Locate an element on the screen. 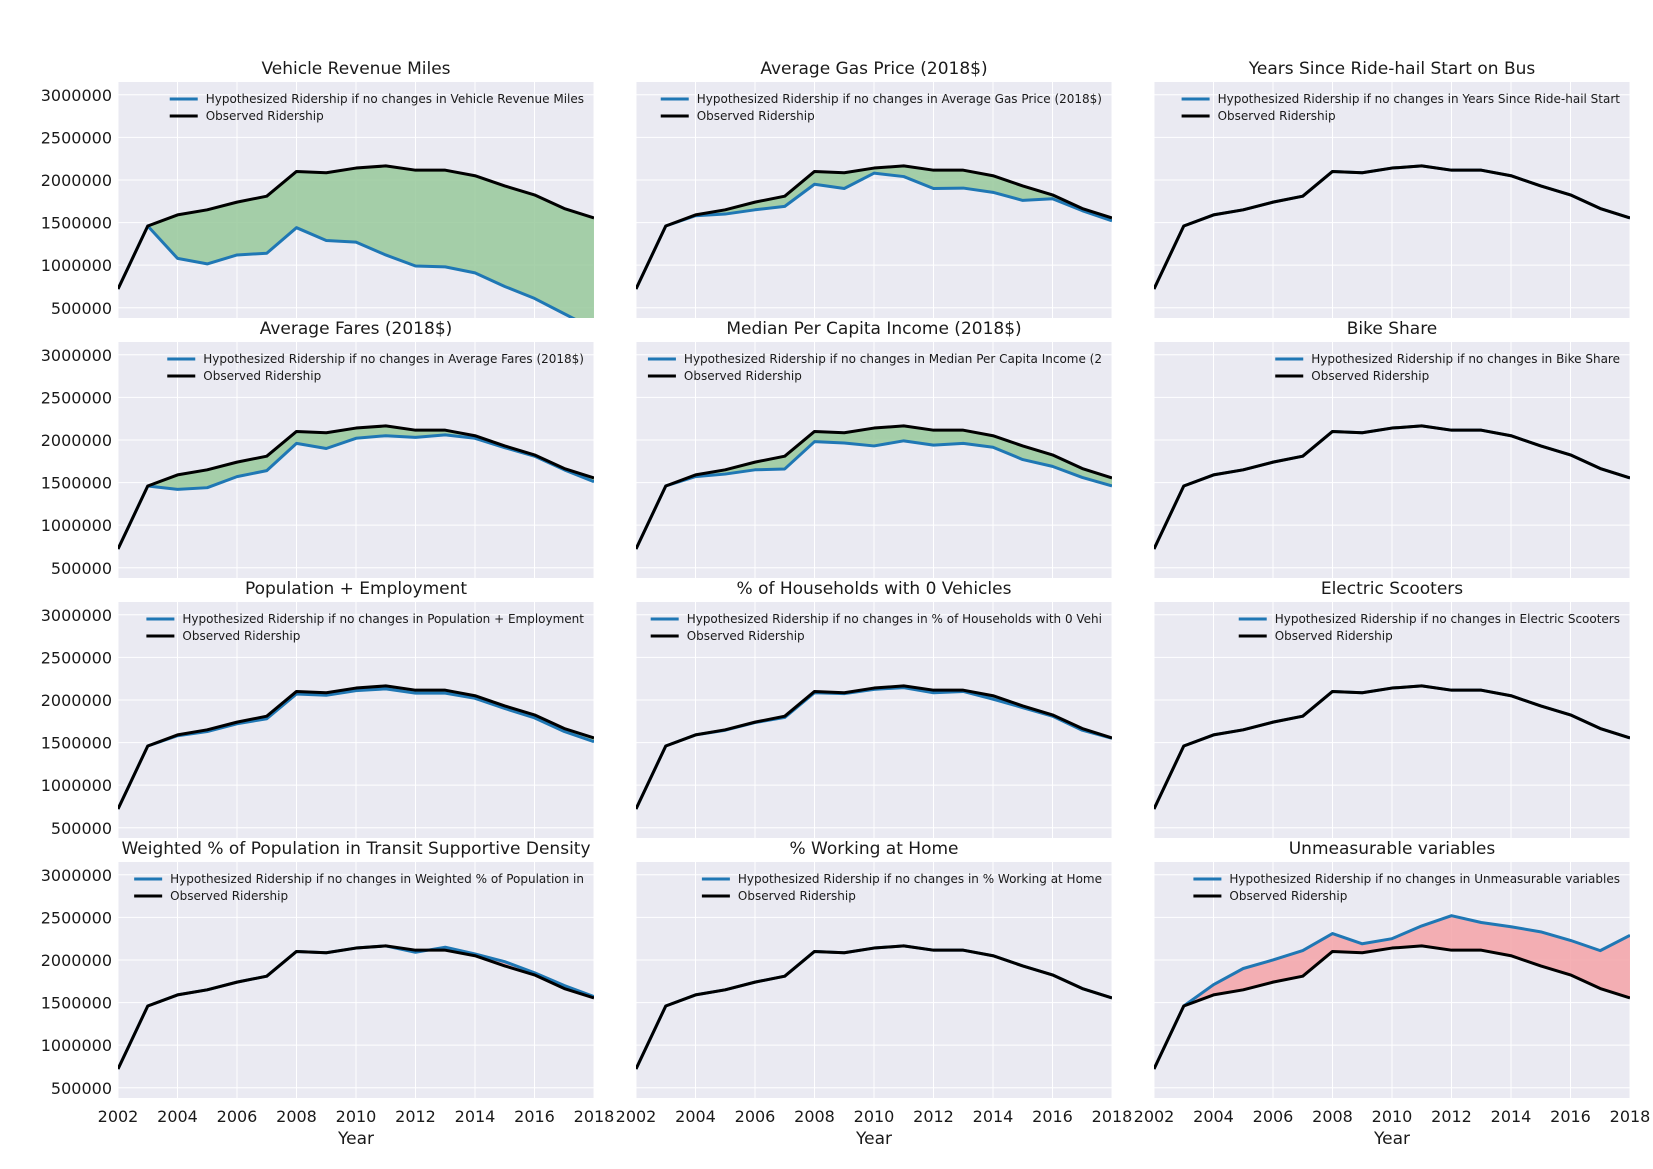 This screenshot has height=1169, width=1653. x-tick-label: 2010 is located at coordinates (874, 1116).